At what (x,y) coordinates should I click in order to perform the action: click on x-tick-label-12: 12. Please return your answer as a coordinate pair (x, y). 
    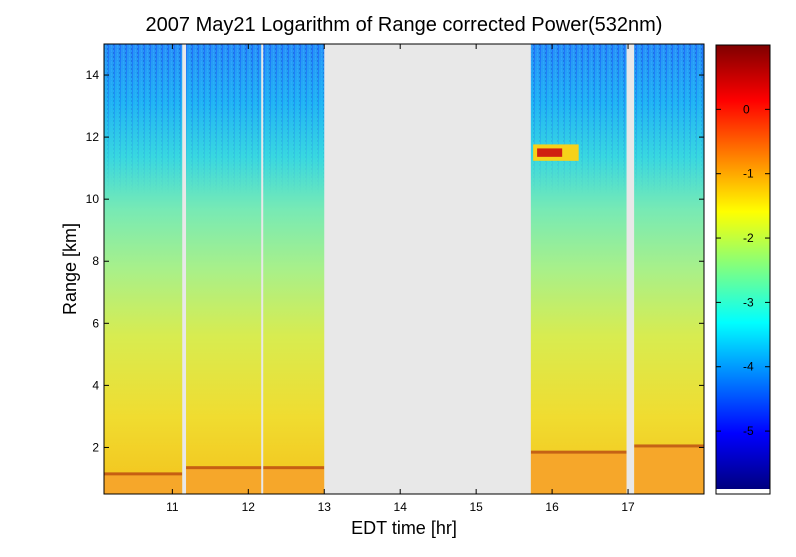
    Looking at the image, I should click on (249, 507).